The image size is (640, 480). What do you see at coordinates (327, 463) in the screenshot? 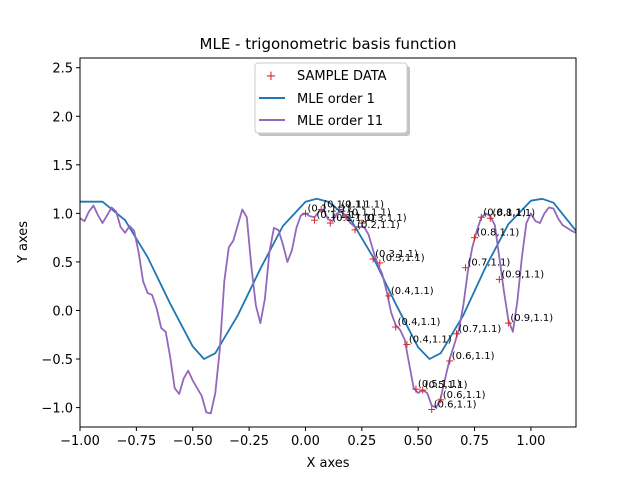
I see `x-axis-label: X axes` at bounding box center [327, 463].